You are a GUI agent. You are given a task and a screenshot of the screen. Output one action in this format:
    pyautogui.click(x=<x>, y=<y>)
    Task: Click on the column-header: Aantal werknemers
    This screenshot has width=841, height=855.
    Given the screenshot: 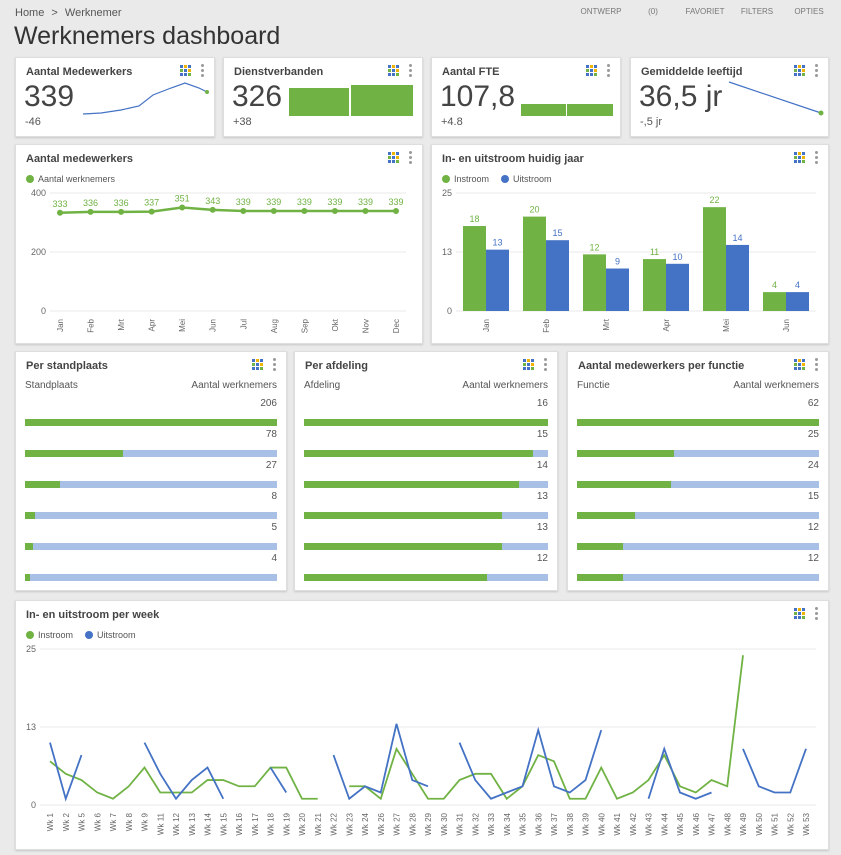 What is the action you would take?
    pyautogui.click(x=234, y=385)
    